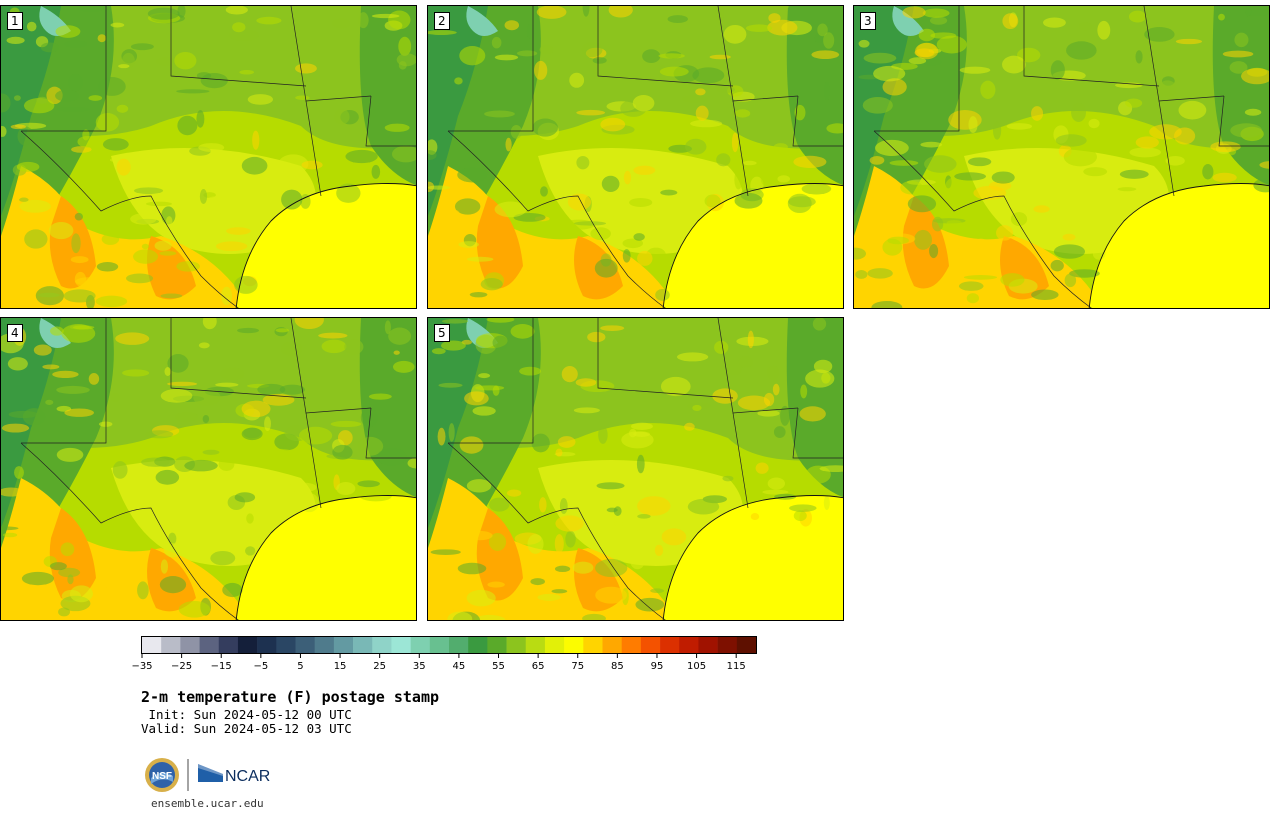 This screenshot has height=815, width=1280. I want to click on colorbar-tick-label: 25, so click(379, 666).